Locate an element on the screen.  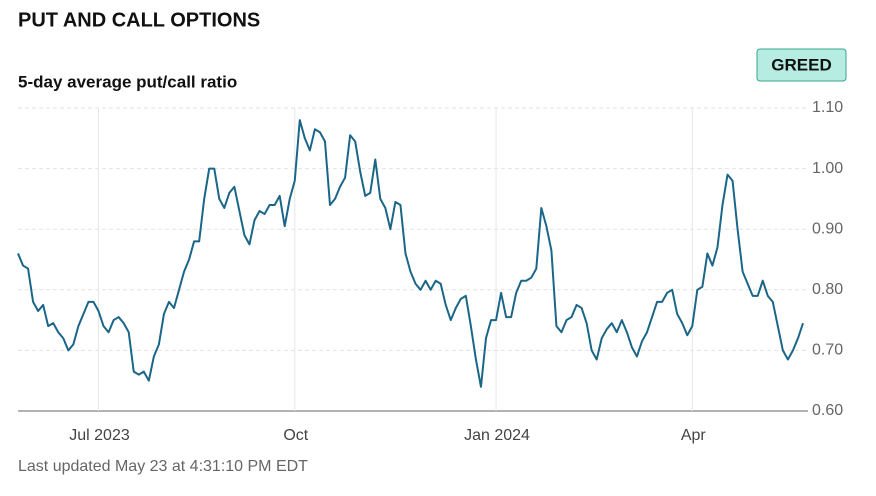
chart-title: PUT AND CALL OPTIONS is located at coordinates (139, 20).